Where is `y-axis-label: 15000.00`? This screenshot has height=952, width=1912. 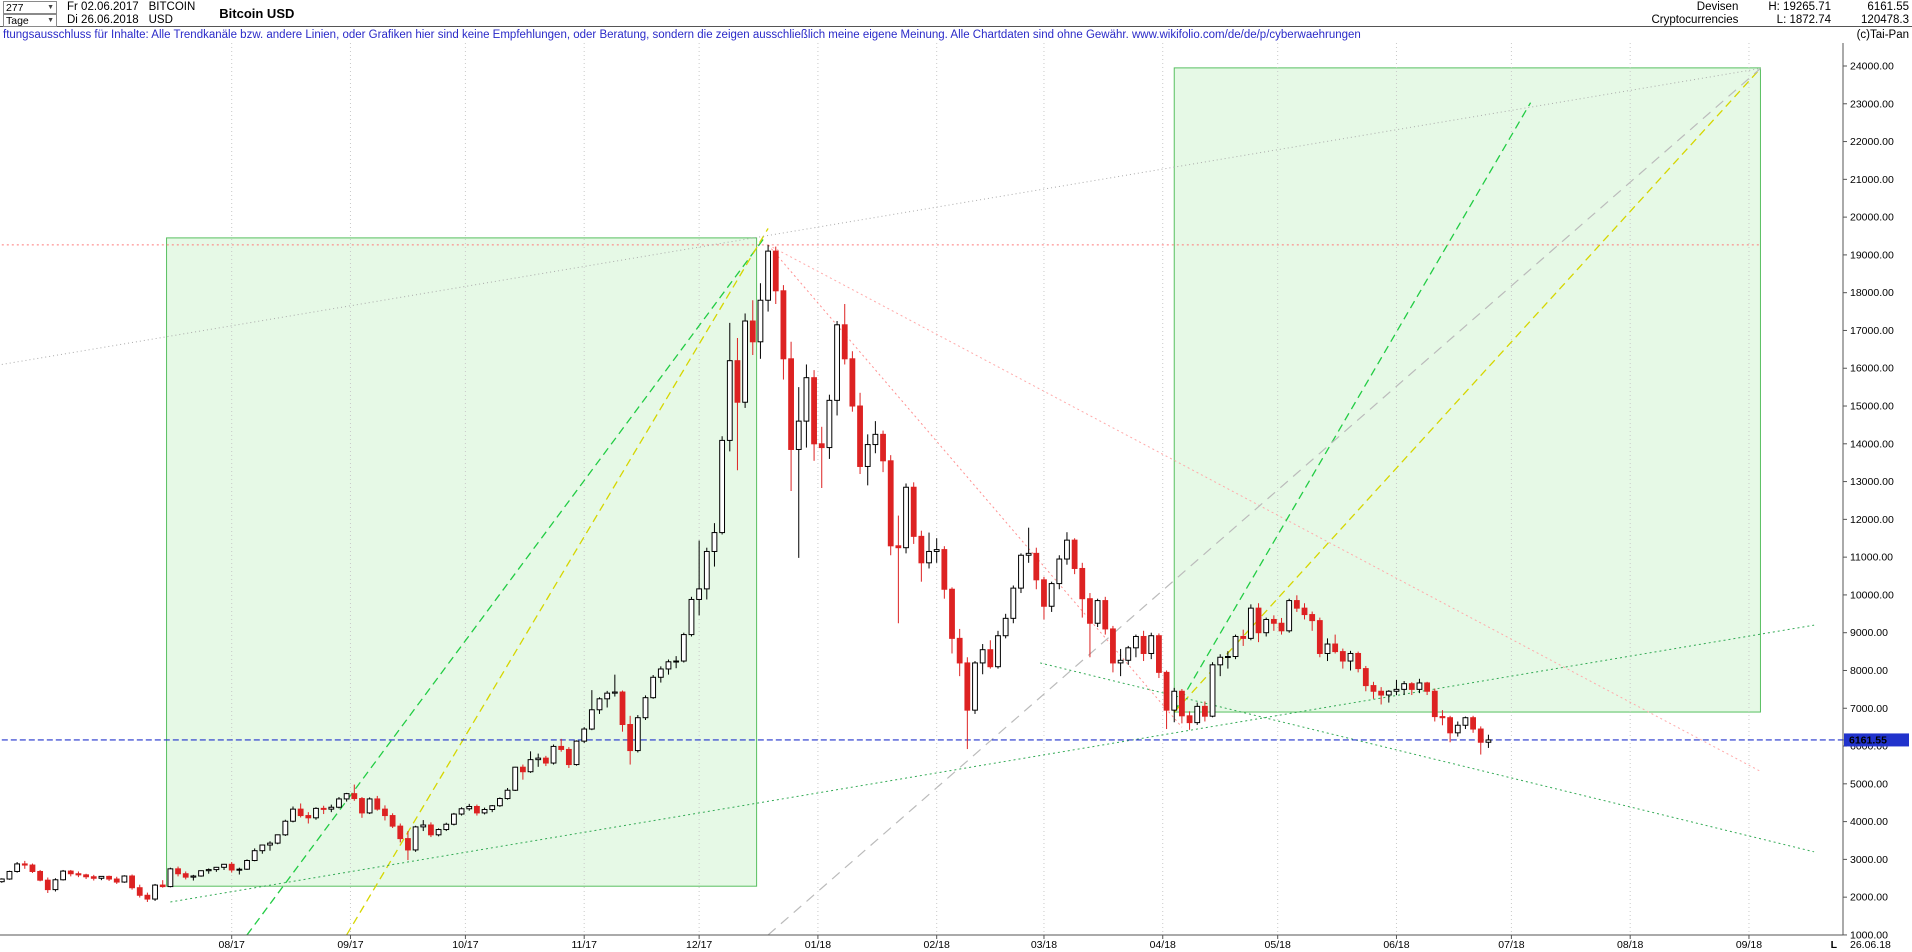
y-axis-label: 15000.00 is located at coordinates (1872, 407).